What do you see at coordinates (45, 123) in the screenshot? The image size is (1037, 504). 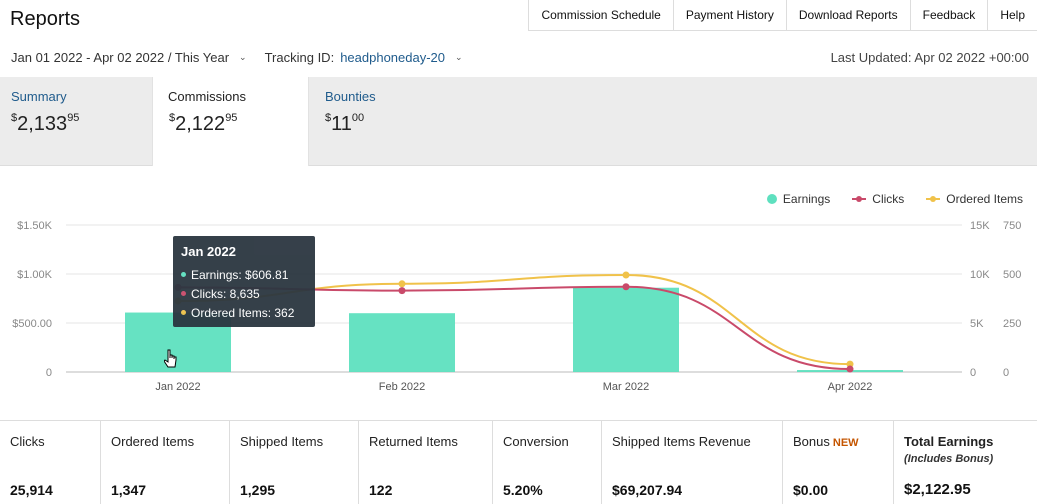 I see `tab-summary-value: $2,13395` at bounding box center [45, 123].